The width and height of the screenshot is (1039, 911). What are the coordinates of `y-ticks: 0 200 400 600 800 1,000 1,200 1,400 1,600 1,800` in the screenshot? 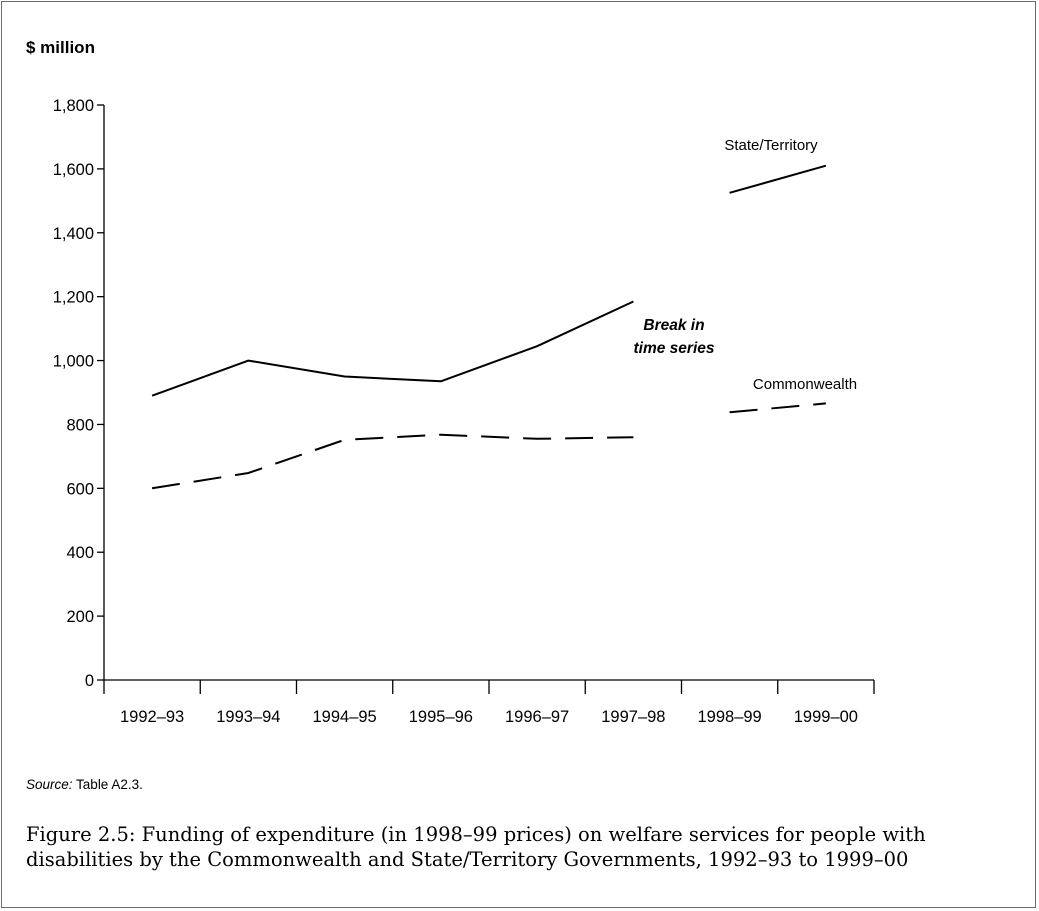 It's located at (78, 393).